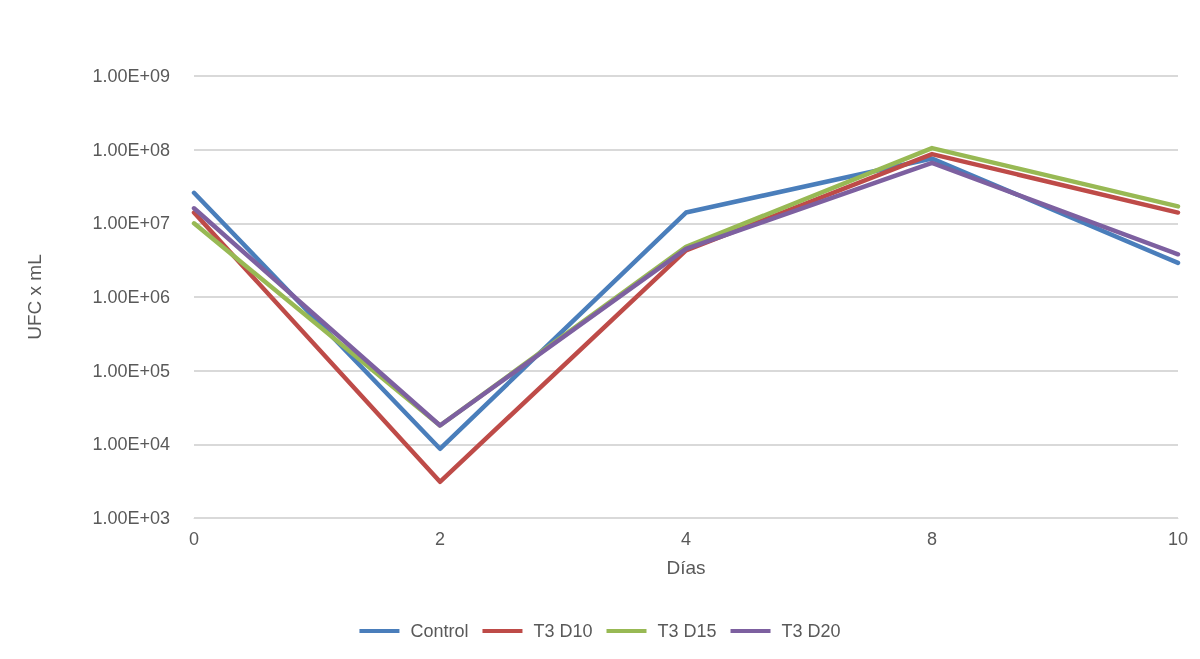  I want to click on legend-label: T3 D15, so click(687, 631).